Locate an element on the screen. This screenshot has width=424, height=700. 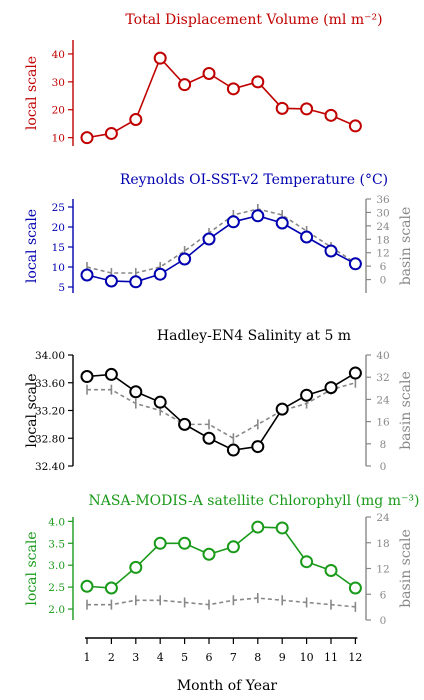
panel-title: Reynolds OI-SST-v2 Temperature (°C) is located at coordinates (254, 180).